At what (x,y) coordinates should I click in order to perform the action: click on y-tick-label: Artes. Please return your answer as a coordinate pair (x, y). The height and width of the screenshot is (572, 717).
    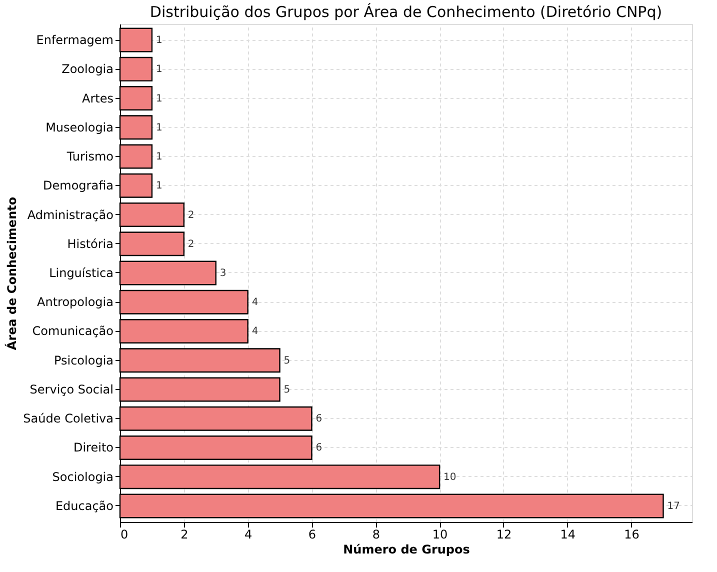
    Looking at the image, I should click on (98, 98).